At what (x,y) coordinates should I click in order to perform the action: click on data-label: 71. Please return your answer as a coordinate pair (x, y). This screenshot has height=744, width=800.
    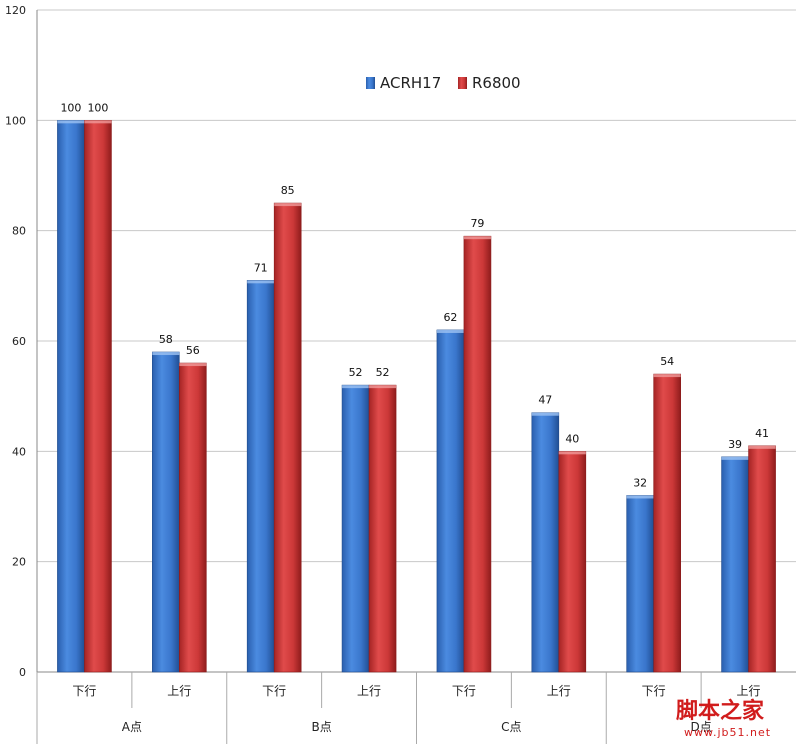
    Looking at the image, I should click on (261, 267).